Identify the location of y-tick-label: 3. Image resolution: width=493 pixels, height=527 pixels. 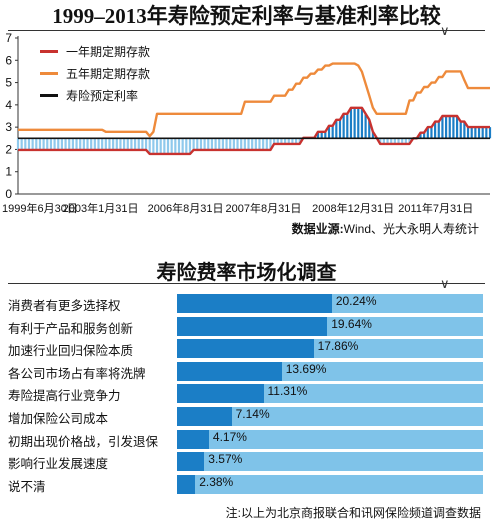
(8, 127).